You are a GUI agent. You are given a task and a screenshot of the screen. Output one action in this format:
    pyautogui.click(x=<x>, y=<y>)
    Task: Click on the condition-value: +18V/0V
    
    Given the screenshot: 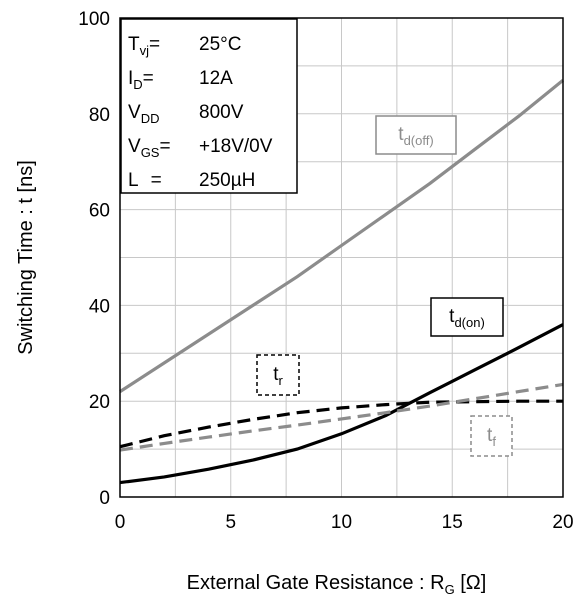 What is the action you would take?
    pyautogui.click(x=236, y=146)
    